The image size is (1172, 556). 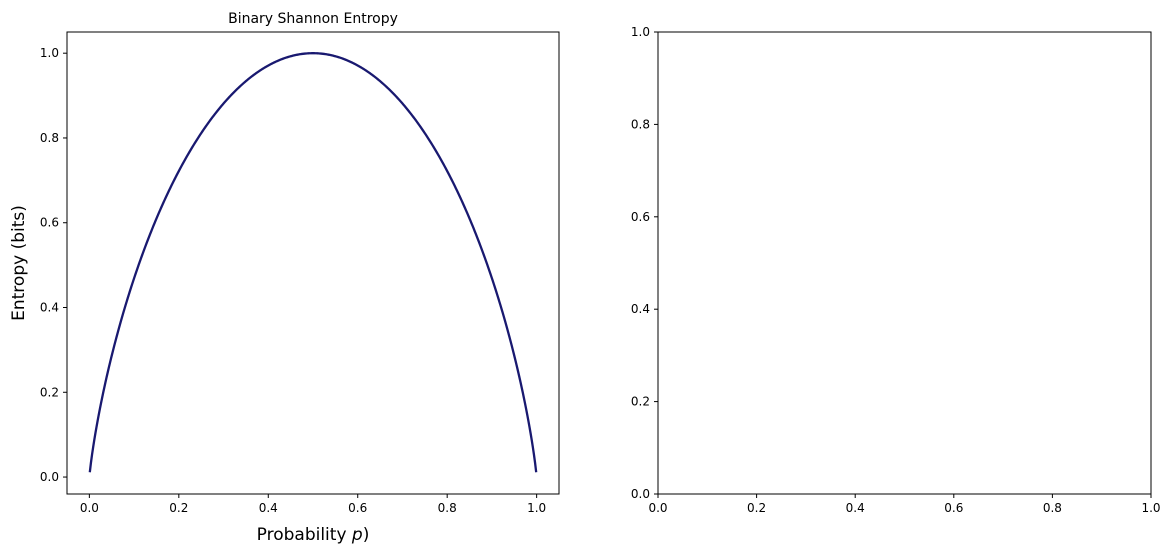 I want to click on y-axis-label: Entropy (bits), so click(x=19, y=263).